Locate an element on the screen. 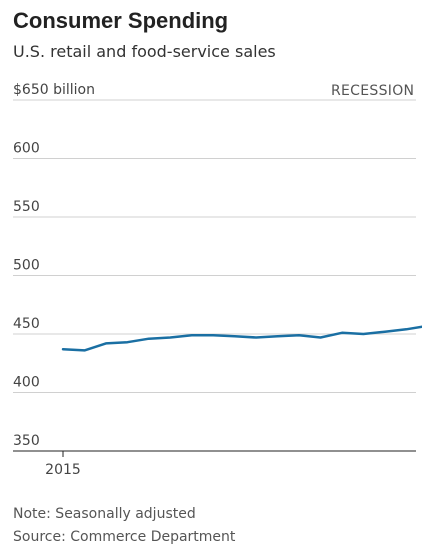 The height and width of the screenshot is (556, 422). chart-note: Note: Seasonally adjusted is located at coordinates (104, 514).